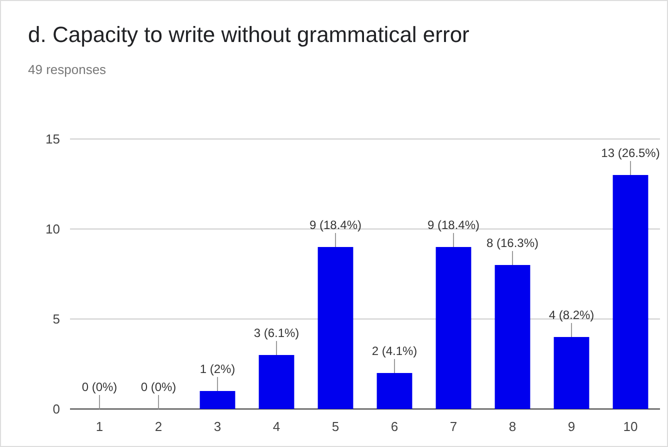 The image size is (668, 447). Describe the element at coordinates (395, 351) in the screenshot. I see `data-label: 2 (4.1%)` at that location.